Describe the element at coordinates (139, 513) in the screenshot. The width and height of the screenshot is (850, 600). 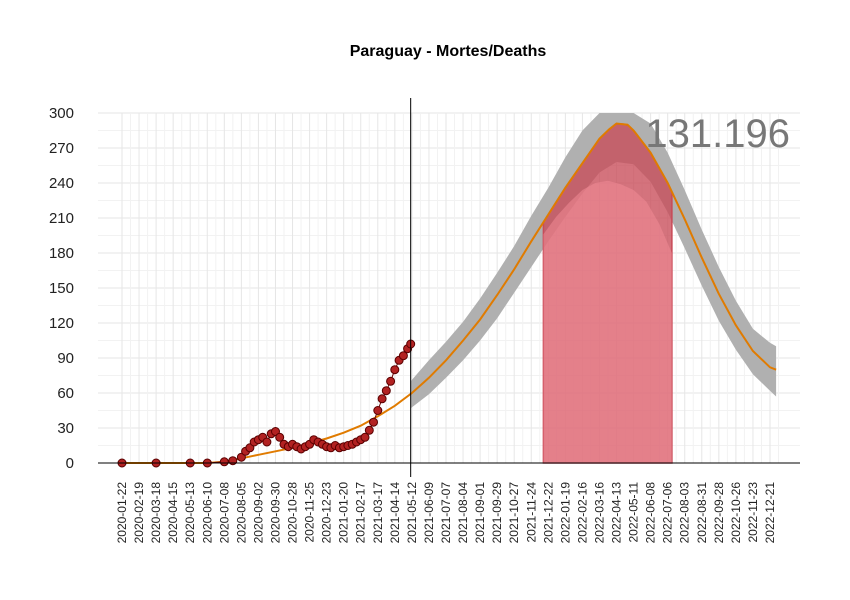
I see `x-tick-label: 2020-02-19` at that location.